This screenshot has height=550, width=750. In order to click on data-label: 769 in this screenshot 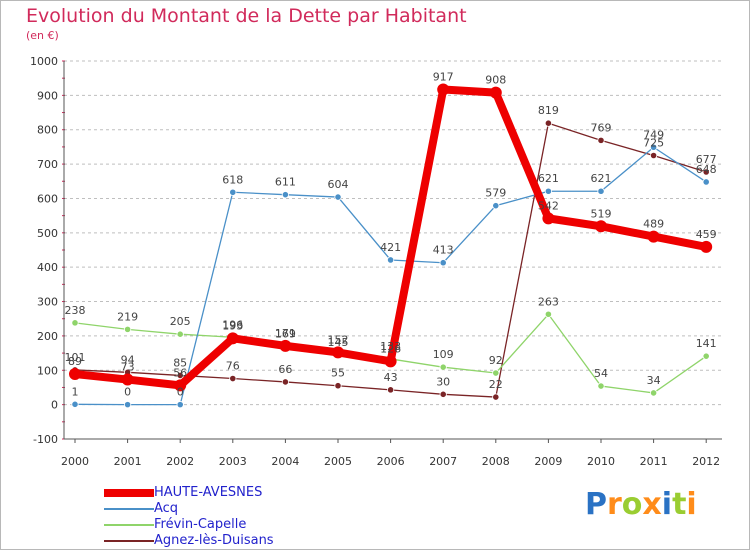, I will do `click(601, 127)`.